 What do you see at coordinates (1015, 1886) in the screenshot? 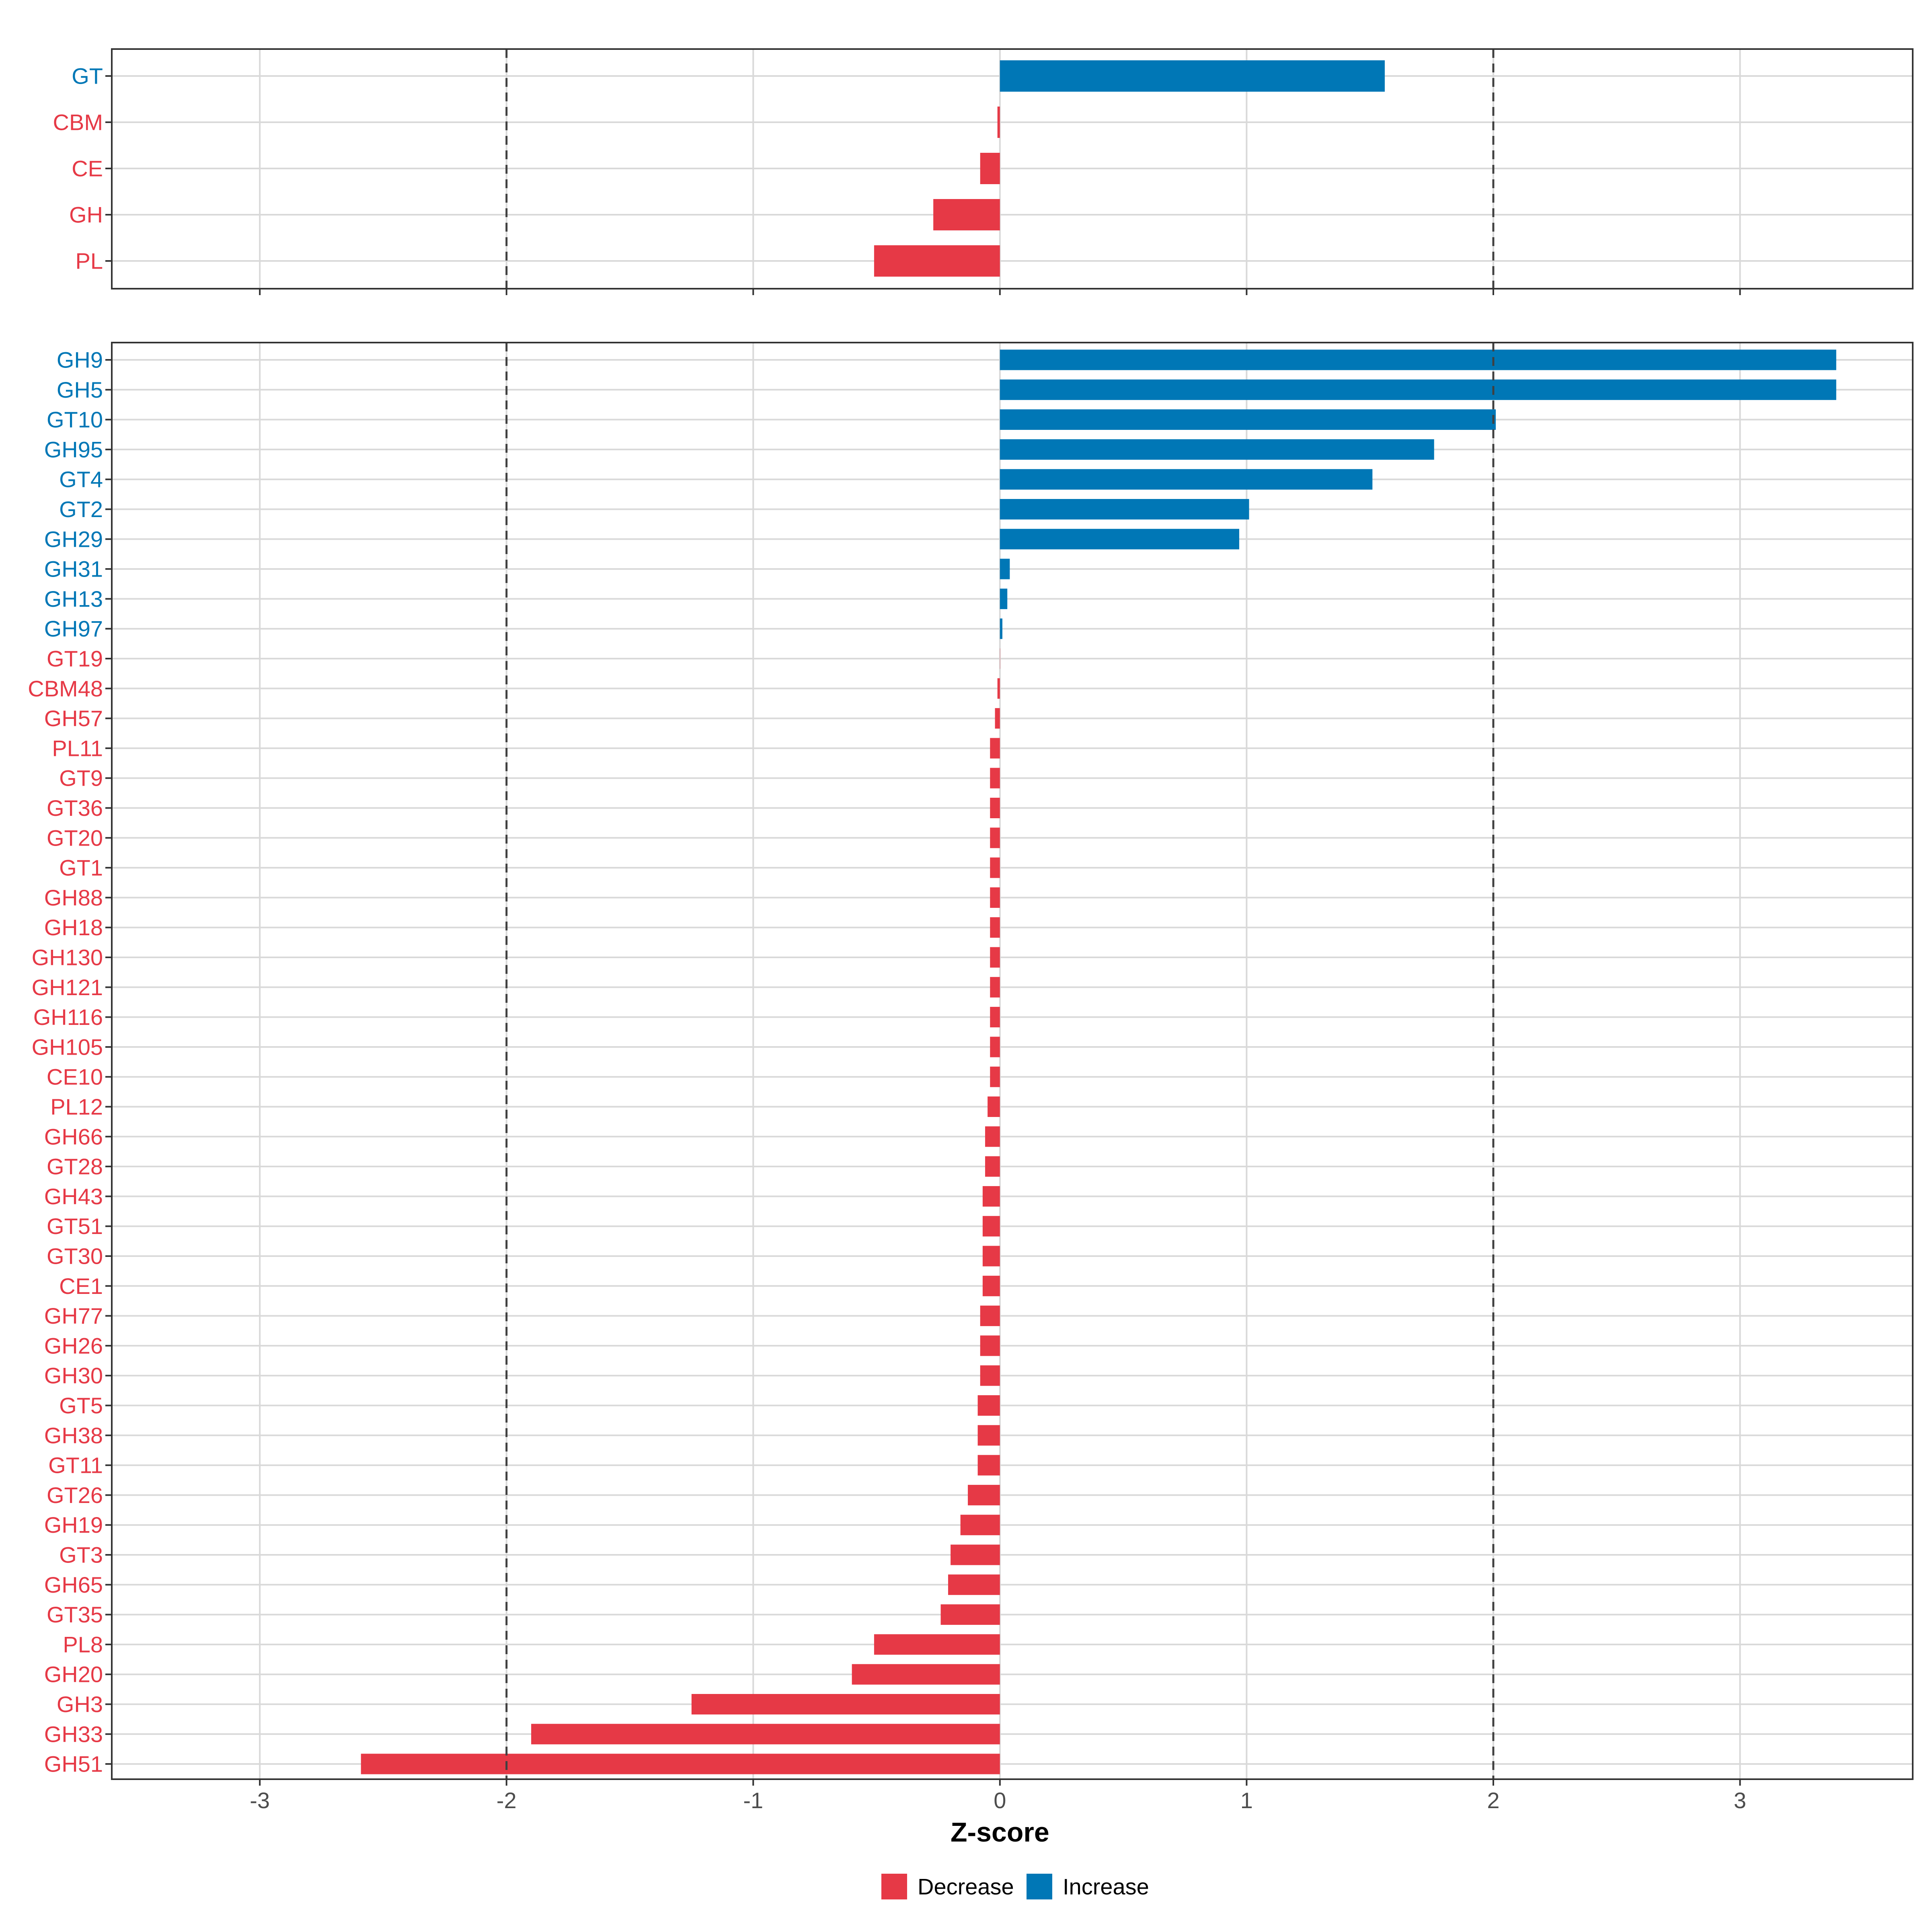
I see `legend: Decrease Increase` at bounding box center [1015, 1886].